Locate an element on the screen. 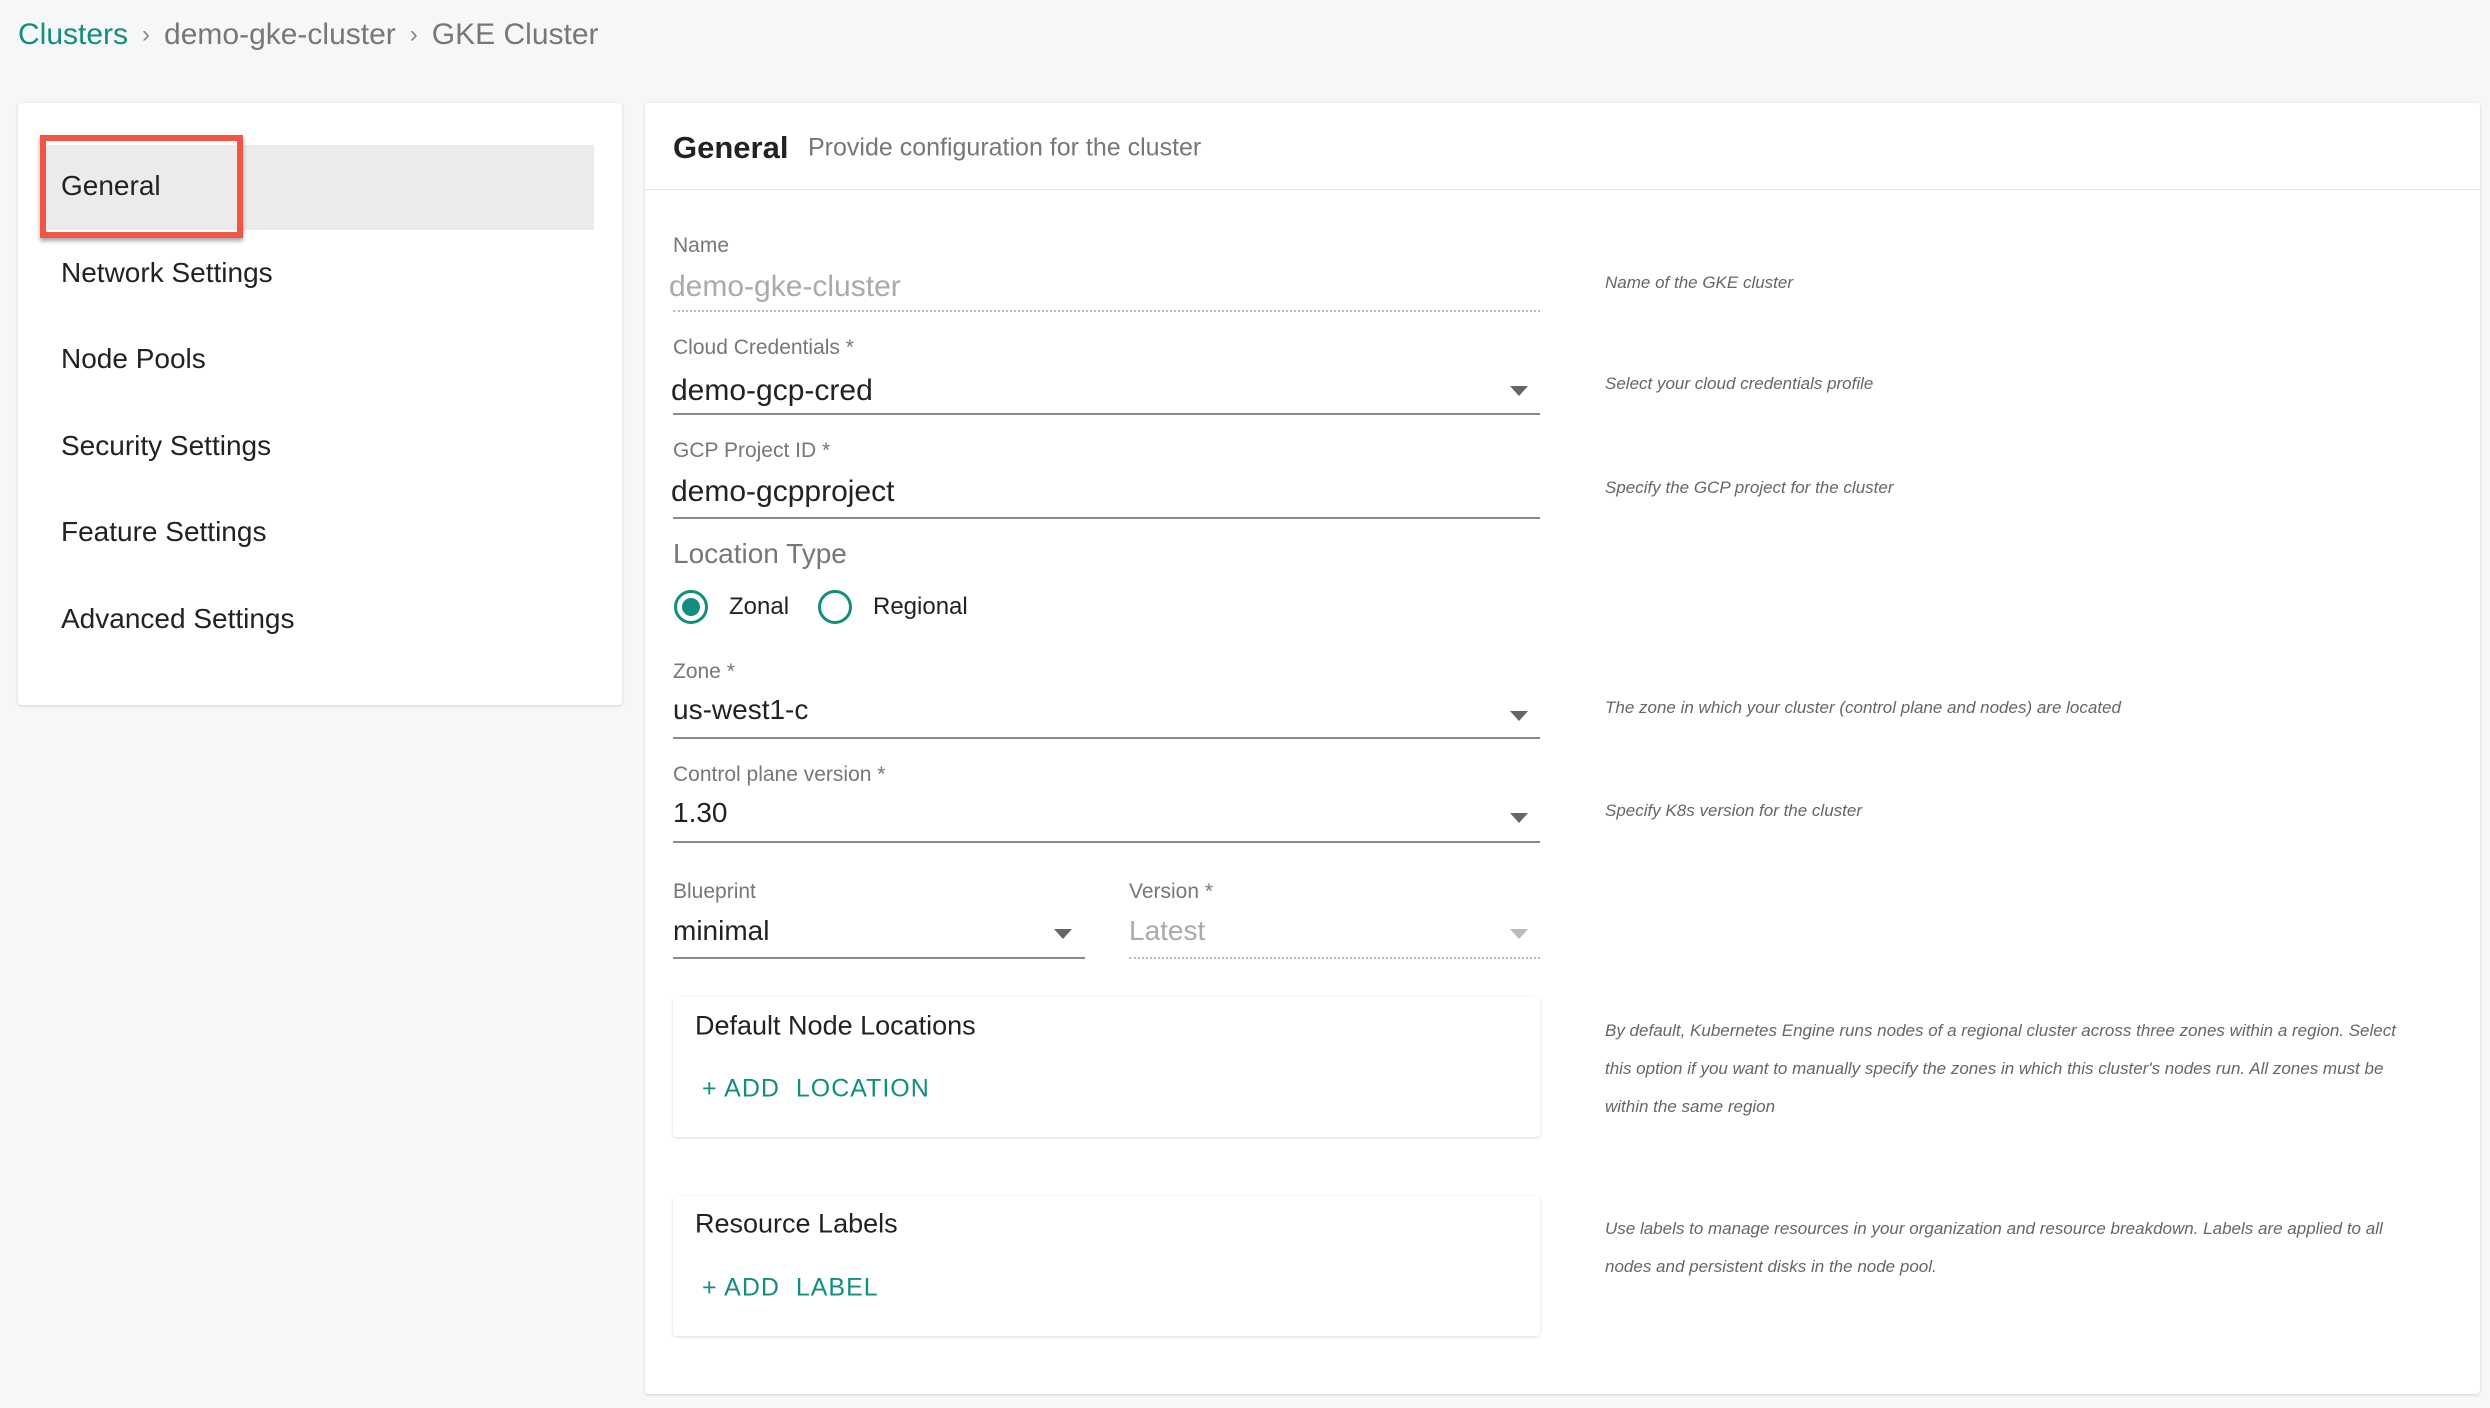 This screenshot has width=2490, height=1408. sidebar-item-advanced-settings: Advanced Settings is located at coordinates (178, 618).